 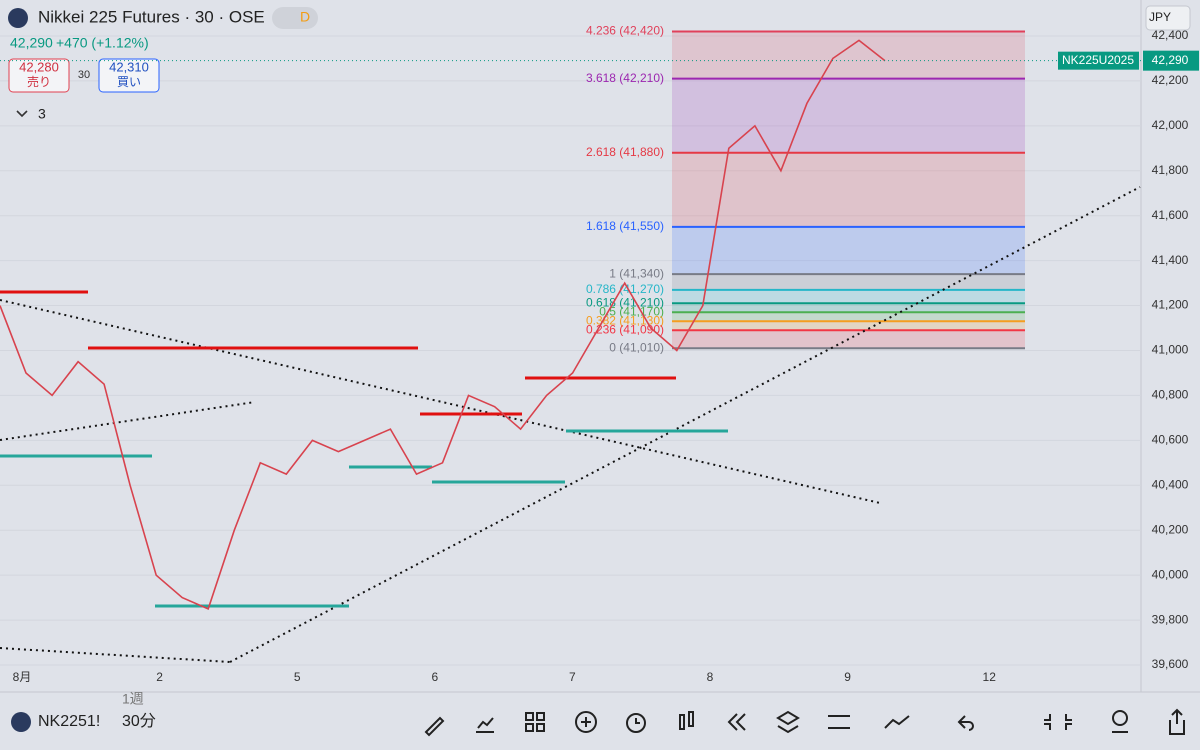 I want to click on x-tick-label: 12, so click(x=990, y=677).